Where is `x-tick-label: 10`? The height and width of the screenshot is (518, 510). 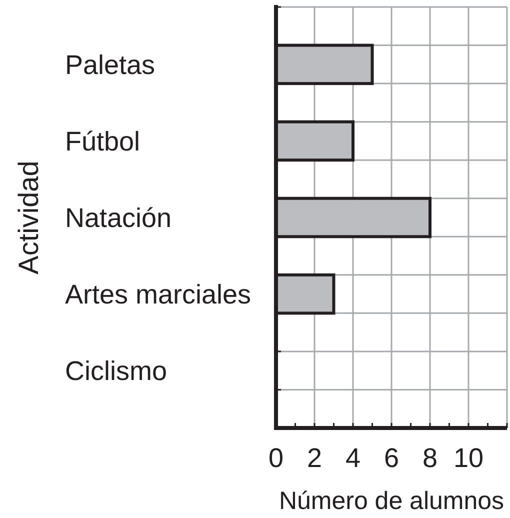
x-tick-label: 10 is located at coordinates (468, 458).